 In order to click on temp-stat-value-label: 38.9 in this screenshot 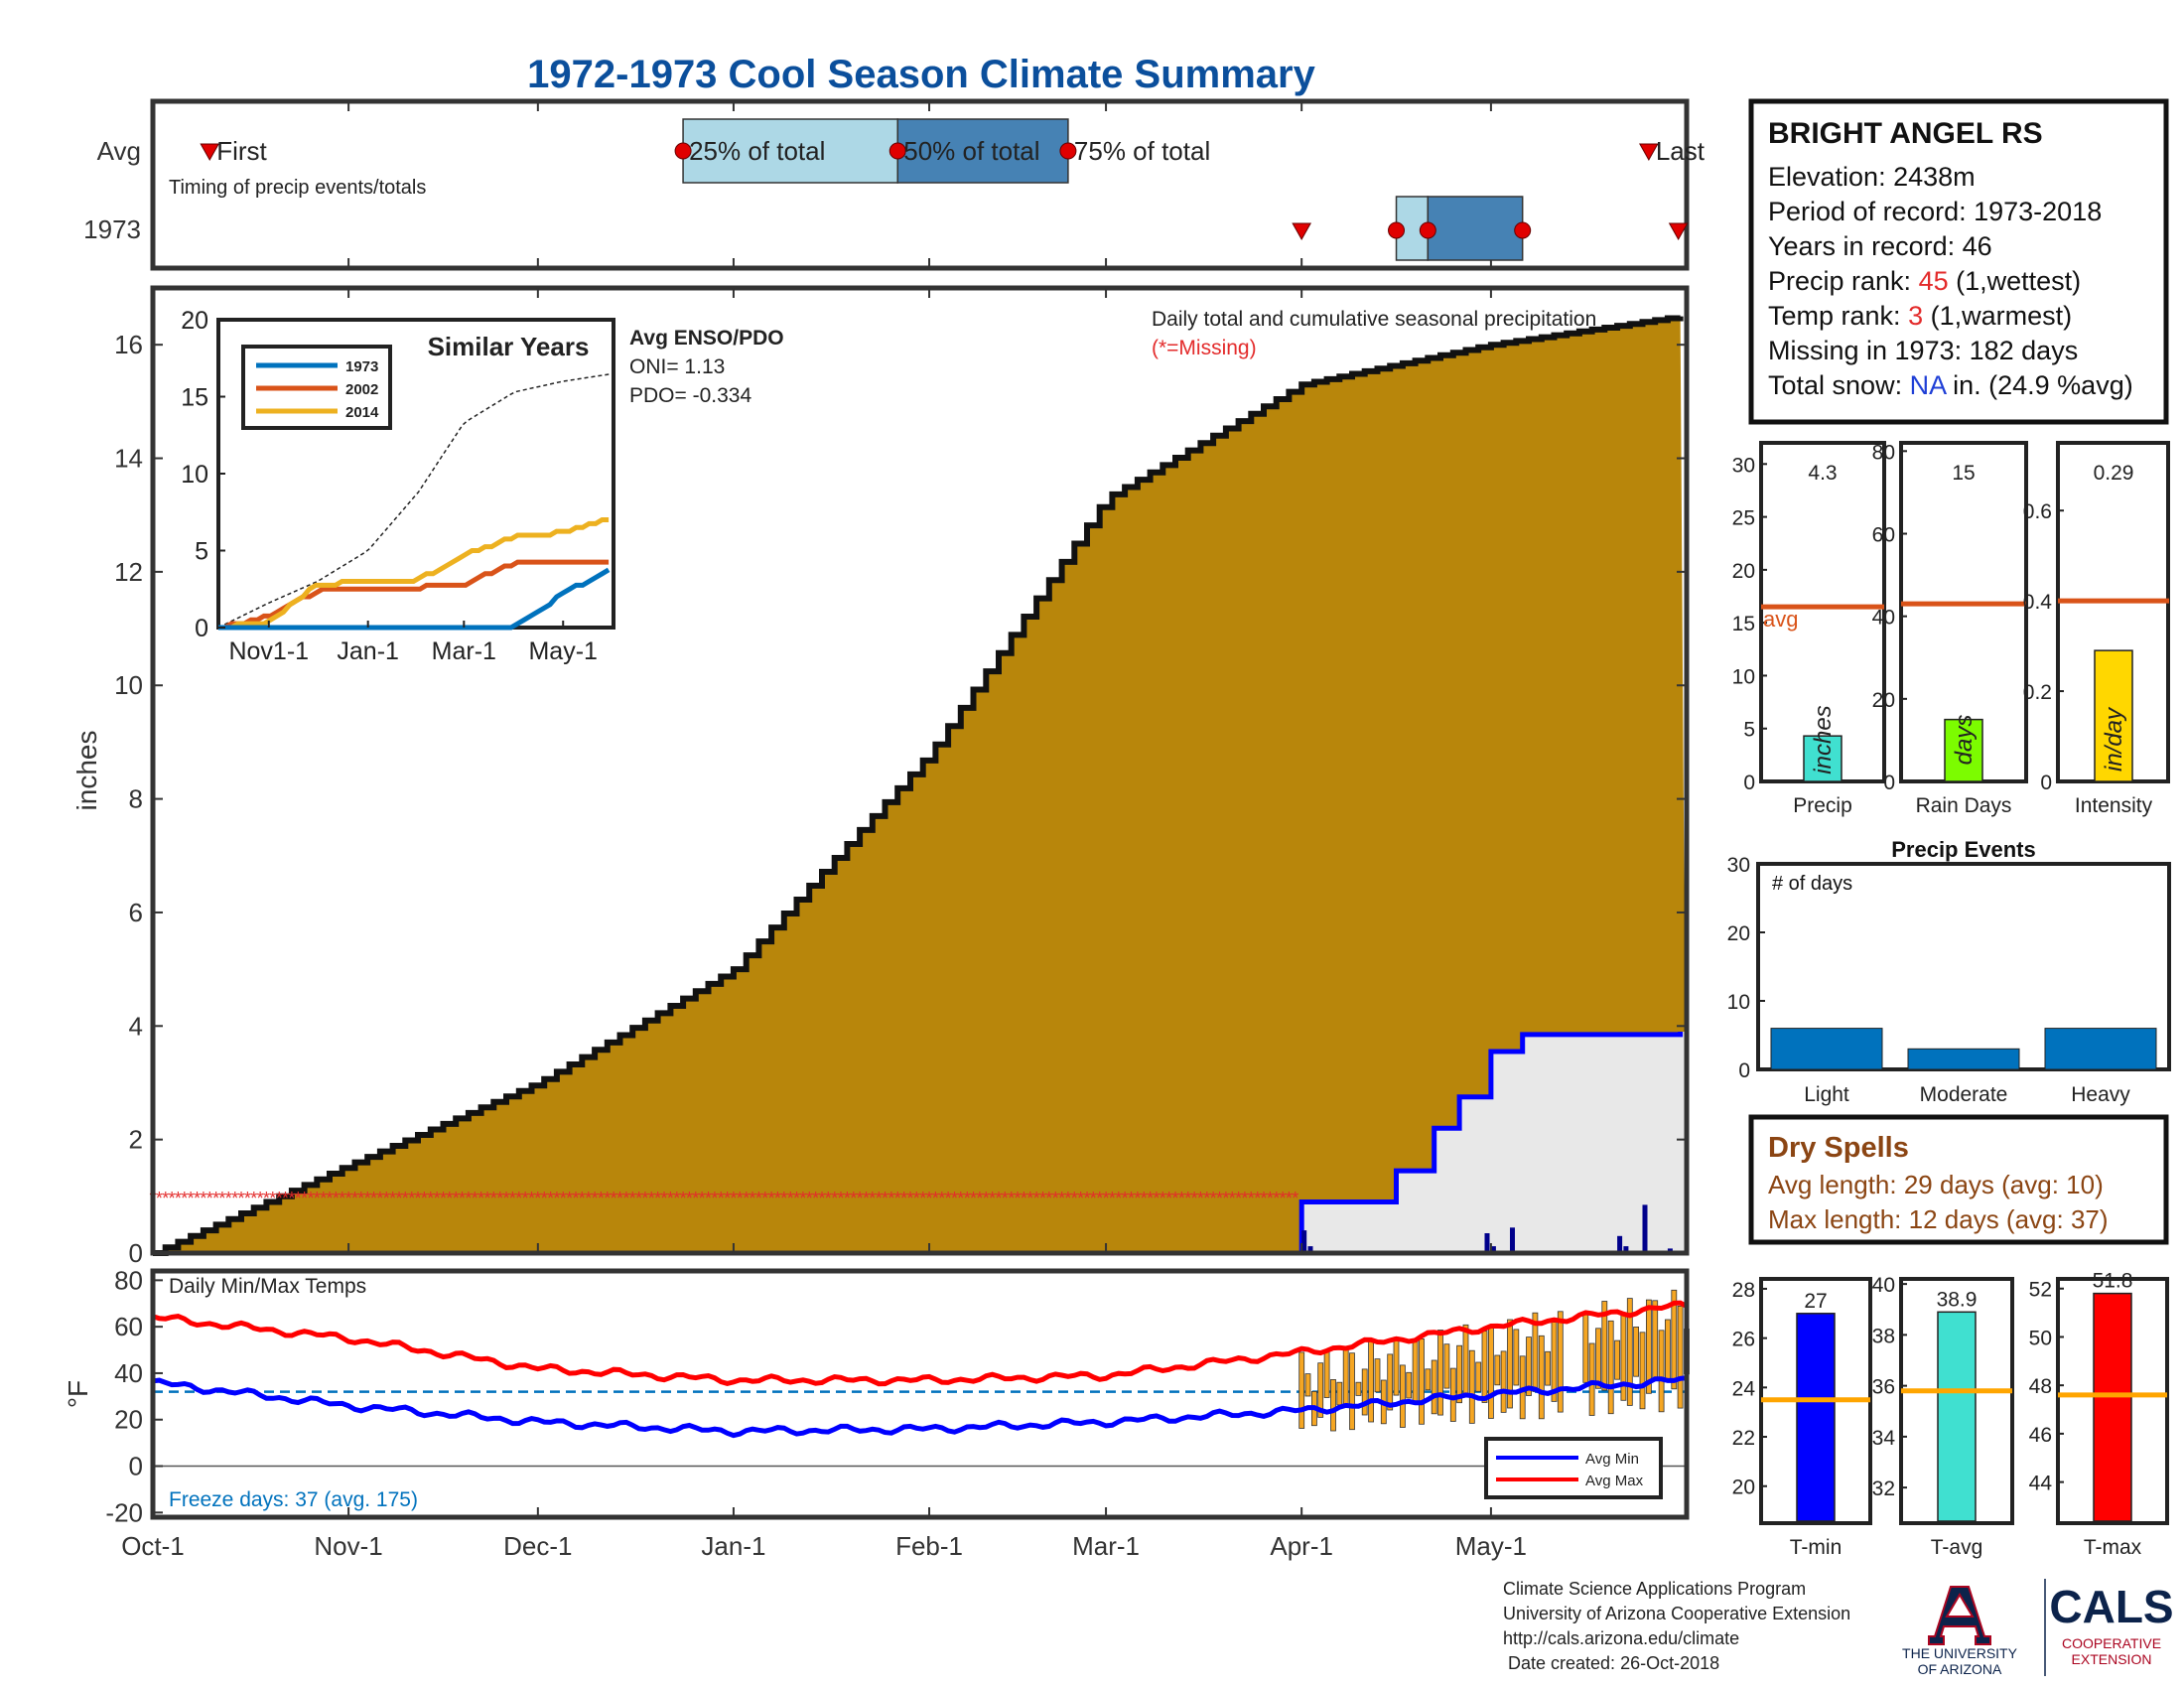, I will do `click(1957, 1299)`.